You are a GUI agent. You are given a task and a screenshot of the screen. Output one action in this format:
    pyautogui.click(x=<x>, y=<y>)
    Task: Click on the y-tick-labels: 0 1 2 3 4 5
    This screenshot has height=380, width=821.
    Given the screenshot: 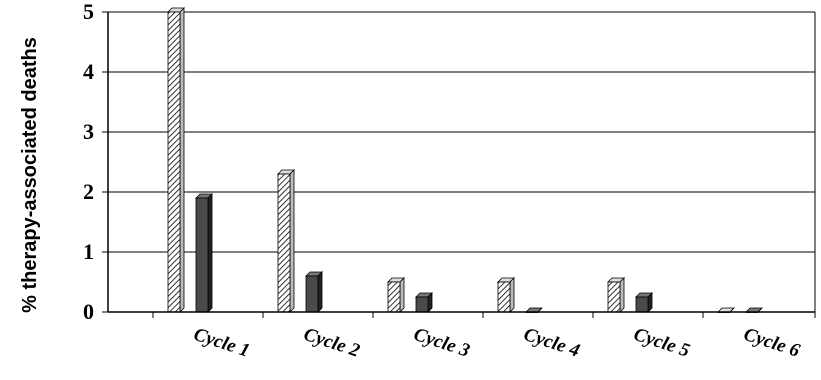 What is the action you would take?
    pyautogui.click(x=95, y=162)
    